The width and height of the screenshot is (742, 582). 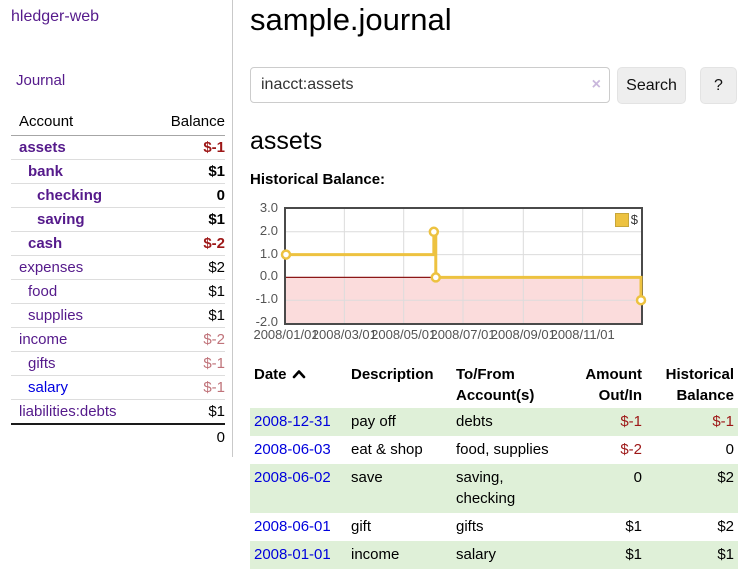 I want to click on account-name-cell: income, so click(x=78, y=339).